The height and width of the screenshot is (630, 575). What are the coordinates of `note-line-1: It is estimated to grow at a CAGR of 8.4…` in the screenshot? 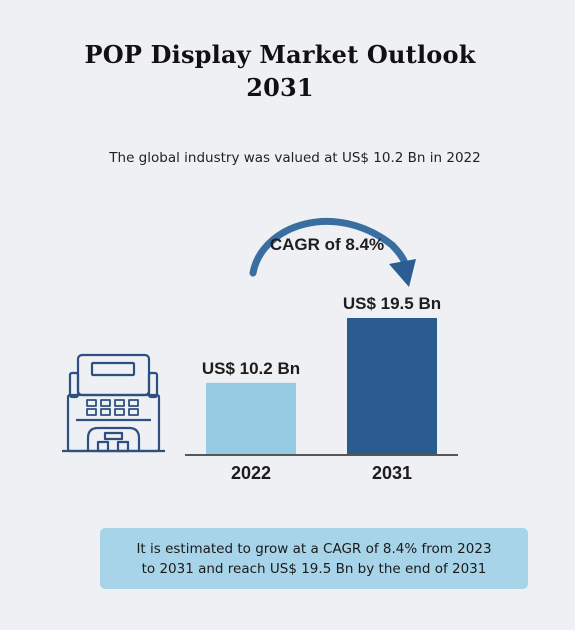 It's located at (314, 549).